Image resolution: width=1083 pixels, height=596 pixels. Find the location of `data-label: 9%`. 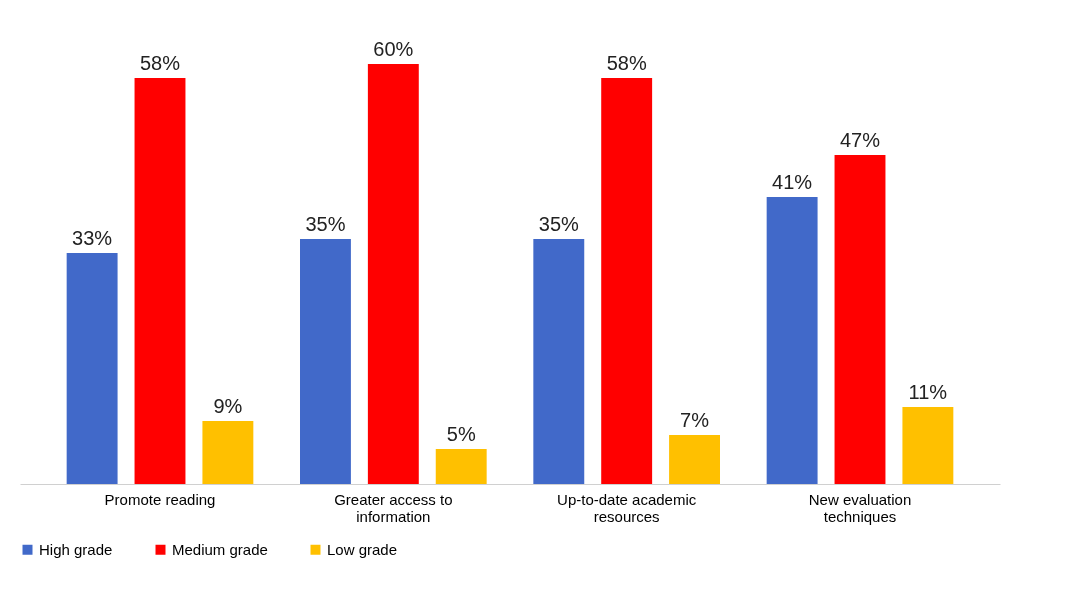

data-label: 9% is located at coordinates (228, 406).